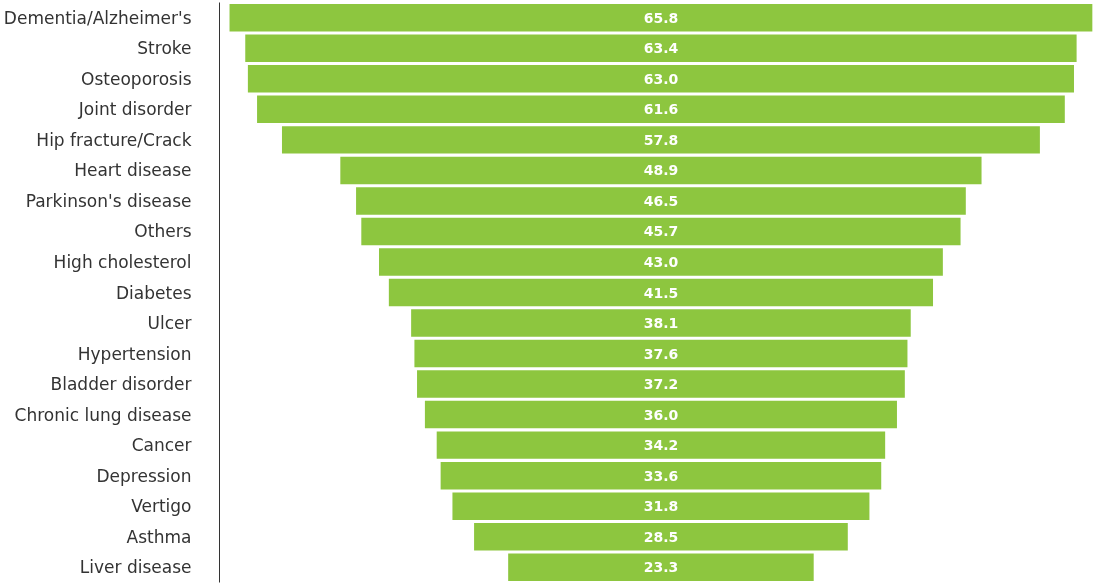 This screenshot has width=1094, height=584. Describe the element at coordinates (114, 139) in the screenshot. I see `category-label: Hip fracture/Crack` at that location.